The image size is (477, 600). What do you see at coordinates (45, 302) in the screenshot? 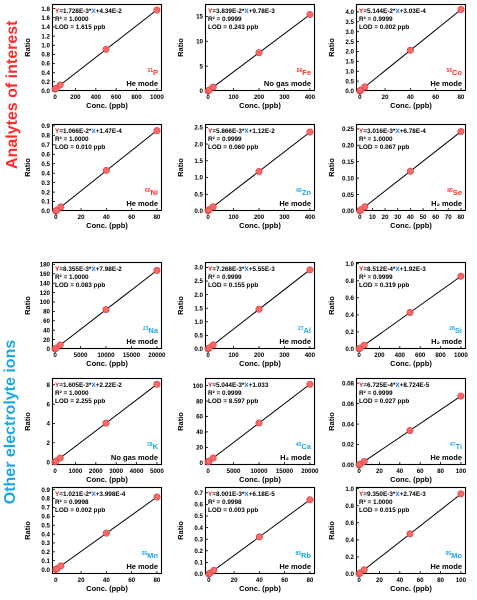
I see `y-tick-label: 100` at bounding box center [45, 302].